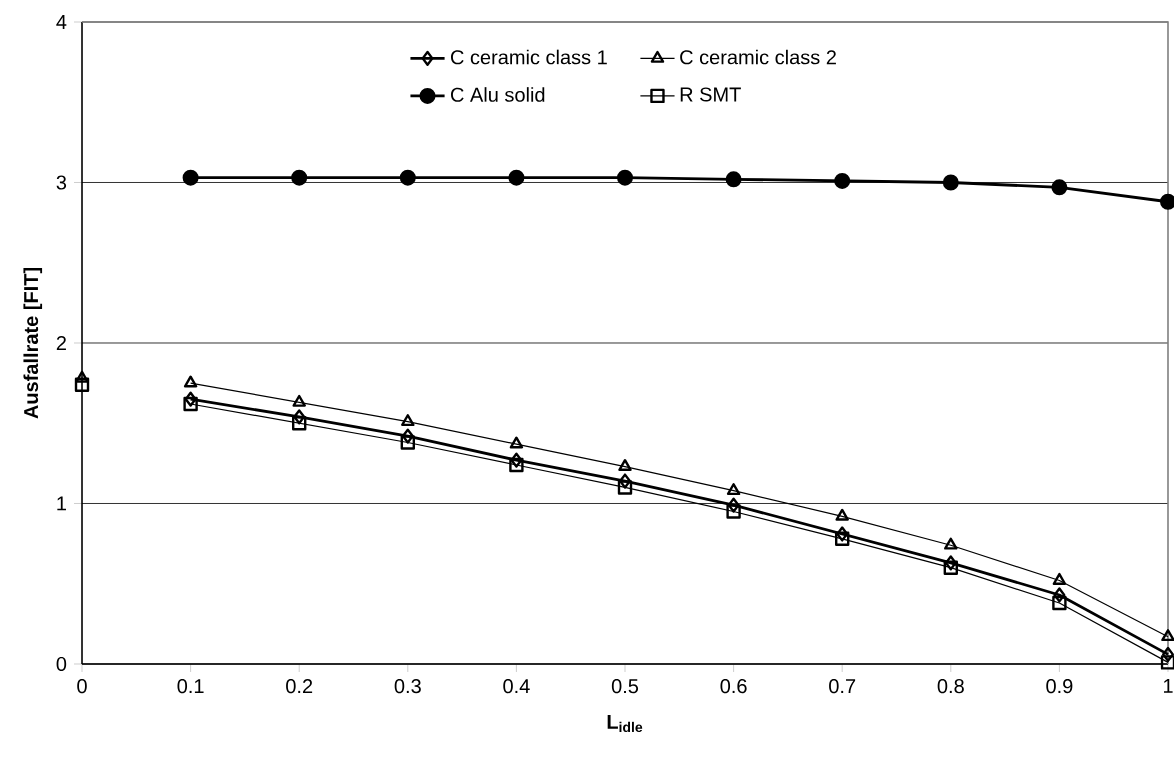  Describe the element at coordinates (61, 182) in the screenshot. I see `y-tick-label: 3` at that location.